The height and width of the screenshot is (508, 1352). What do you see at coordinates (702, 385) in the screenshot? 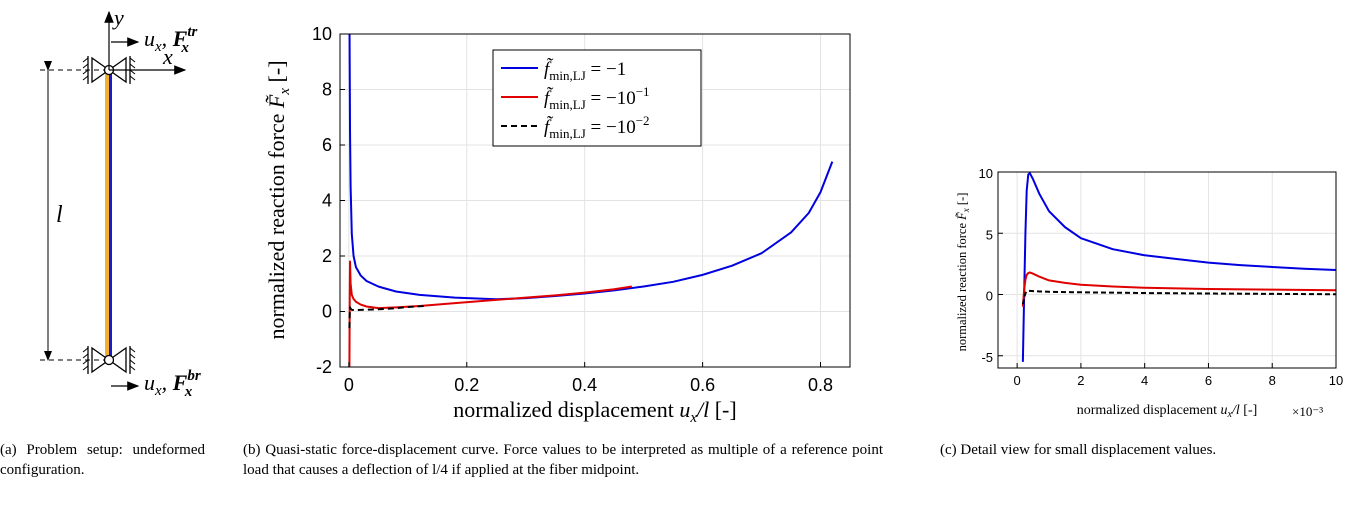
I see `x-tick-label: 0.6` at bounding box center [702, 385].